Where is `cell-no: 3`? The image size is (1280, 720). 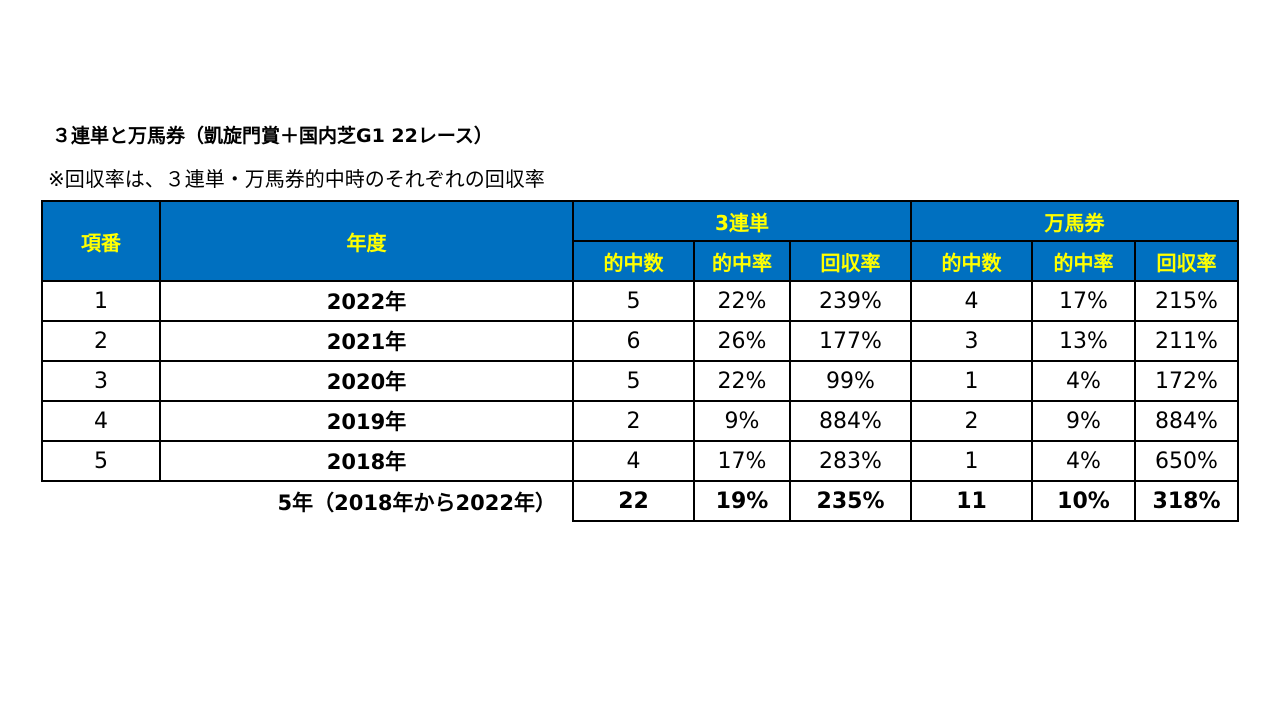 cell-no: 3 is located at coordinates (101, 381).